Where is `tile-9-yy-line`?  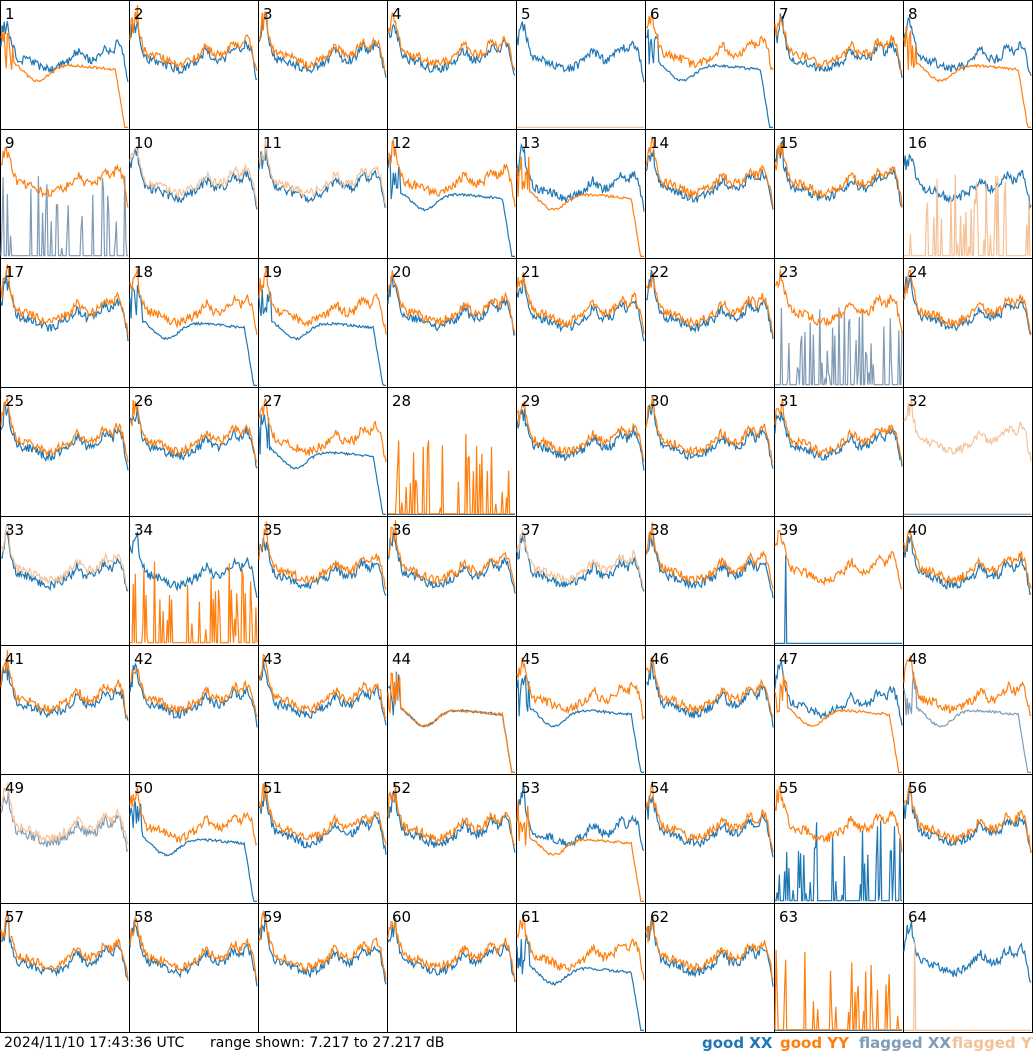 tile-9-yy-line is located at coordinates (65, 177).